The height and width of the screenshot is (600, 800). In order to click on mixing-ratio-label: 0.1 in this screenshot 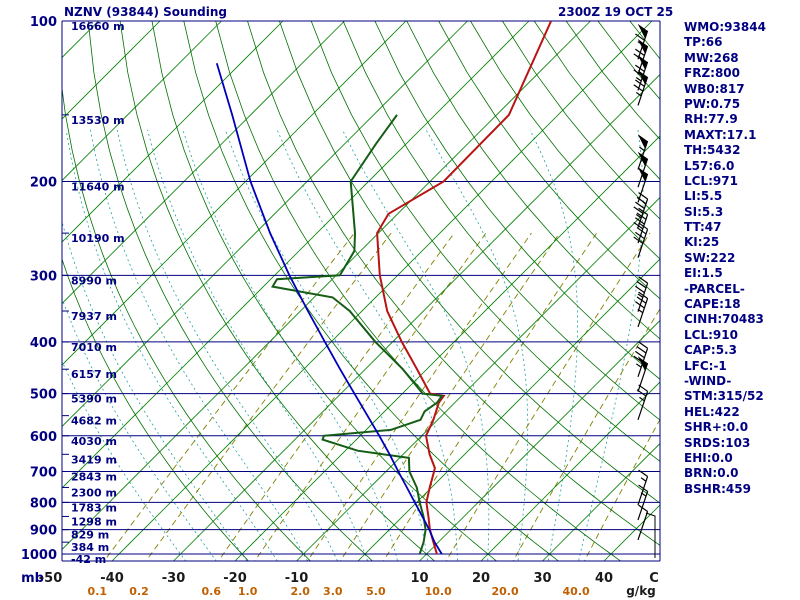, I will do `click(98, 591)`.